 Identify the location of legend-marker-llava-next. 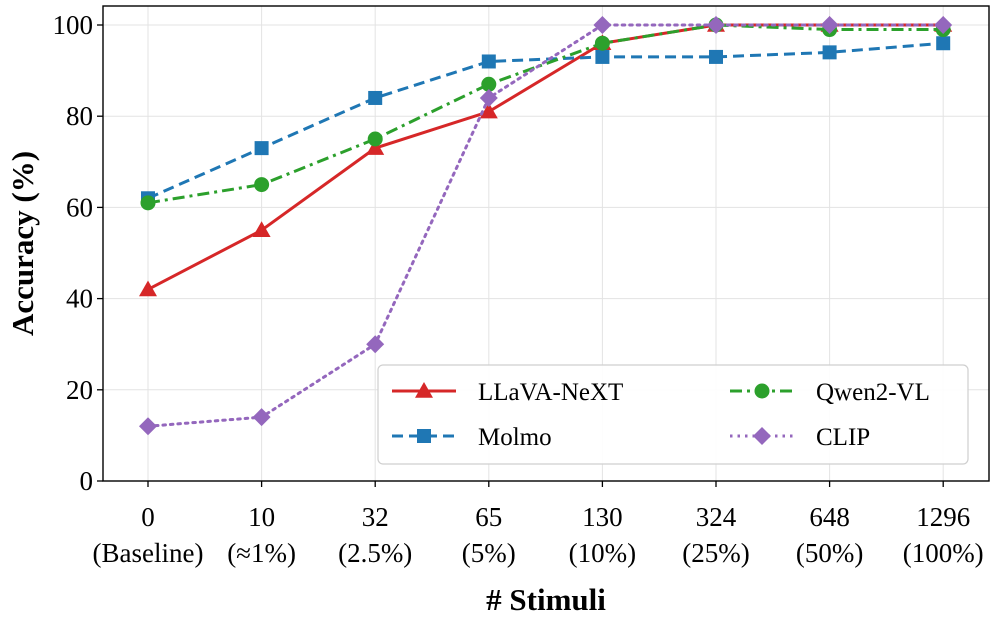
(424, 390).